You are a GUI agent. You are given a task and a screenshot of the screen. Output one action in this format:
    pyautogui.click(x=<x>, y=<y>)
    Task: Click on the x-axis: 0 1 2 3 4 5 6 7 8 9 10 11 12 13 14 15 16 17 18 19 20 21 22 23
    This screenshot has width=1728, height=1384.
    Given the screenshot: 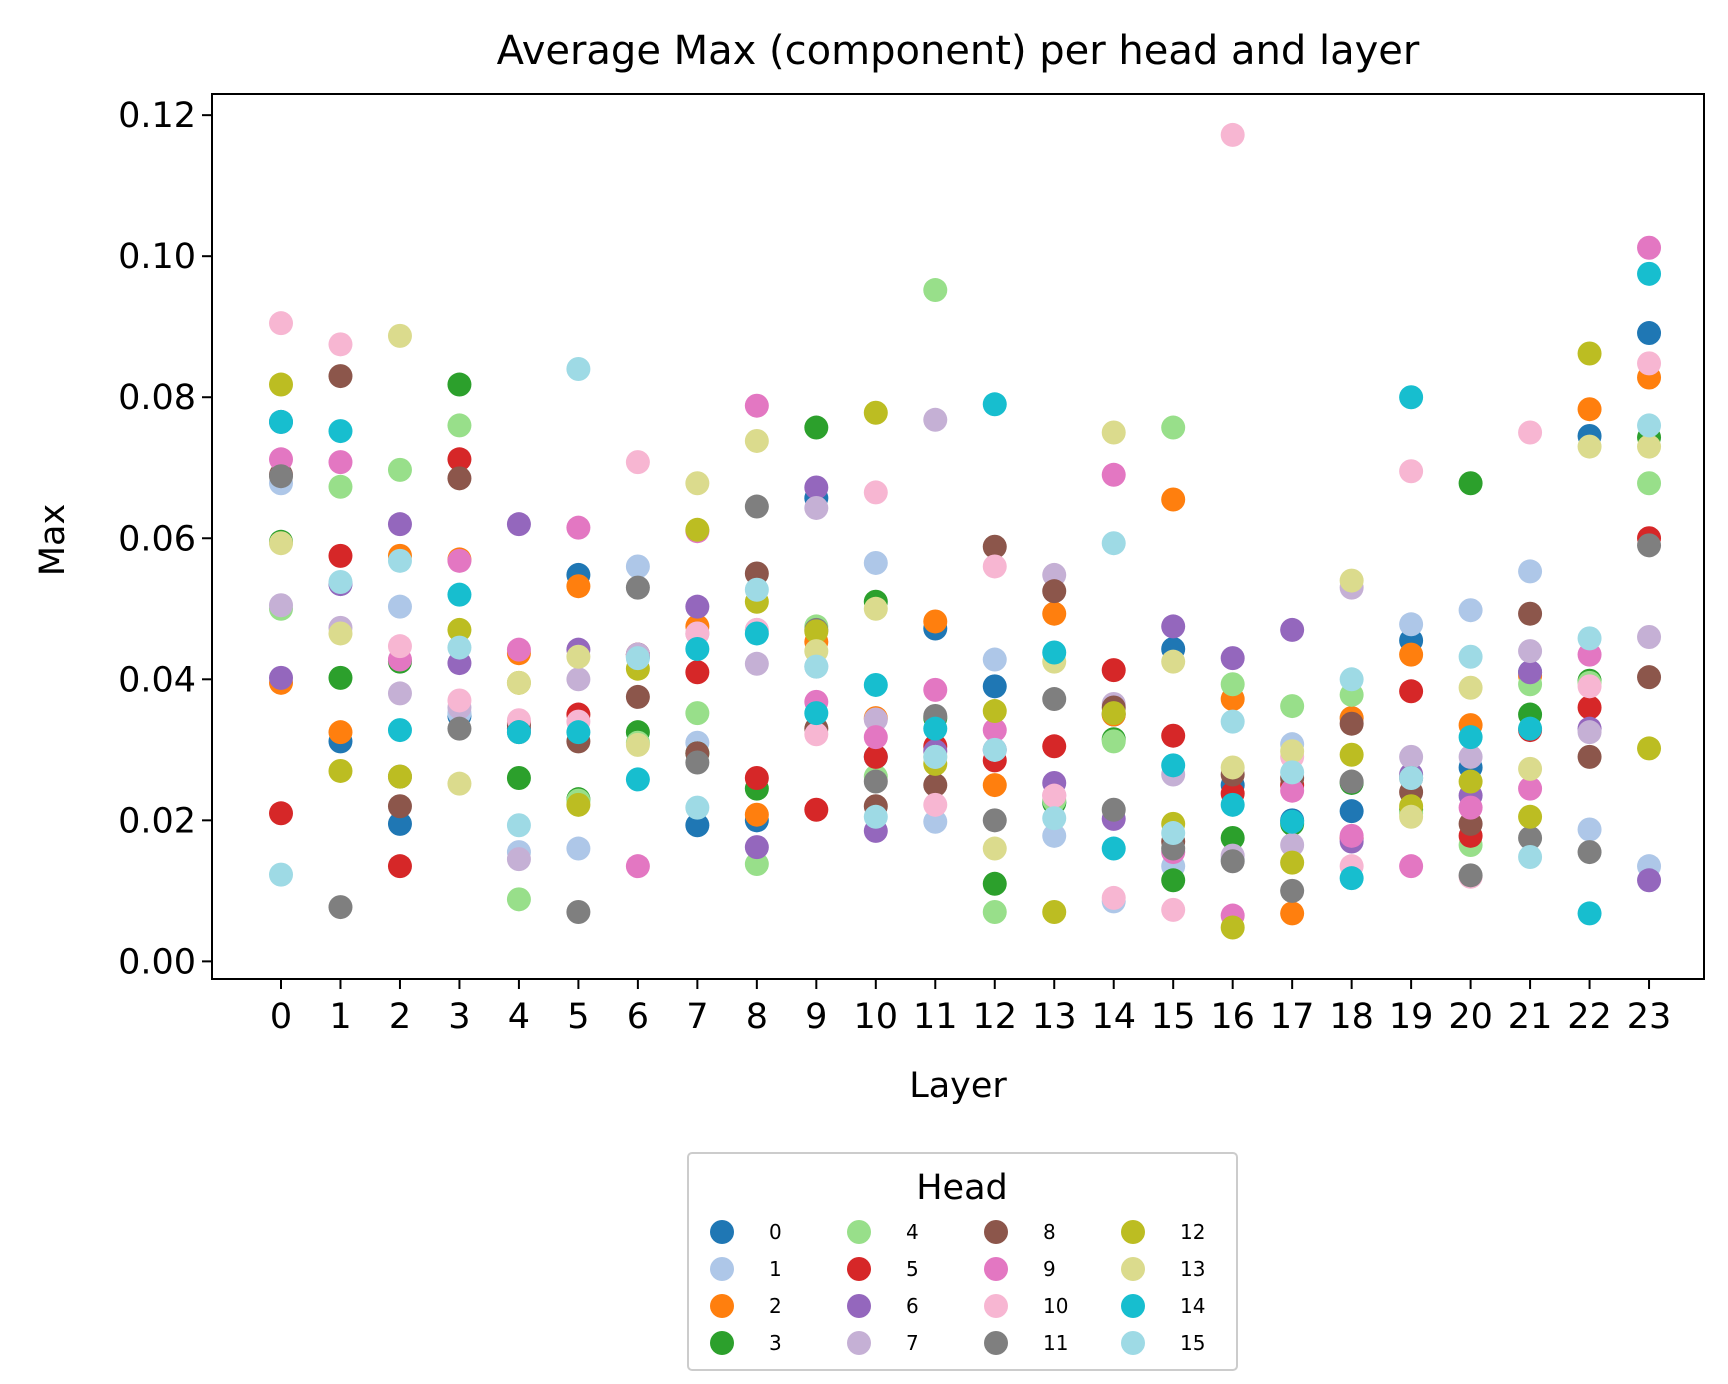 What is the action you would take?
    pyautogui.click(x=970, y=1008)
    